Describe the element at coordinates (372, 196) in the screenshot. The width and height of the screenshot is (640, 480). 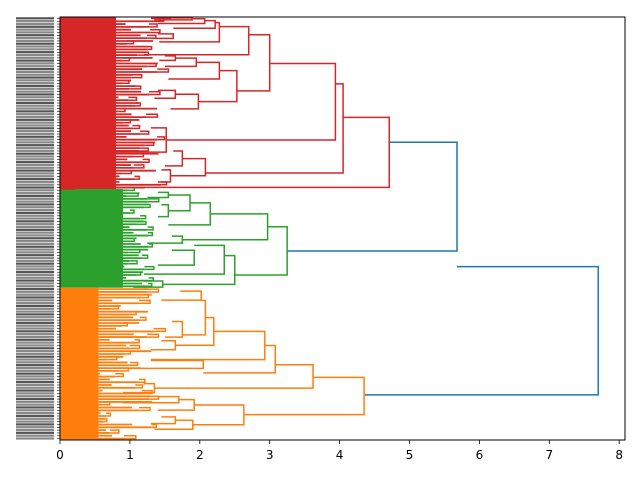
I see `link-blue` at that location.